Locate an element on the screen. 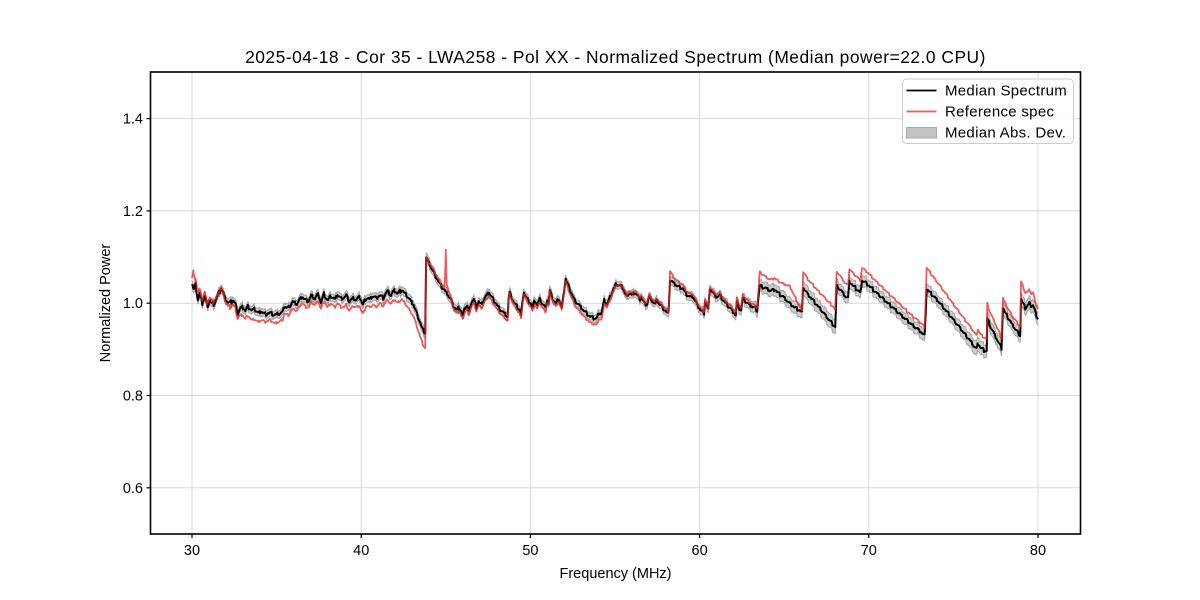  svg-text: Normalized Power is located at coordinates (106, 303).